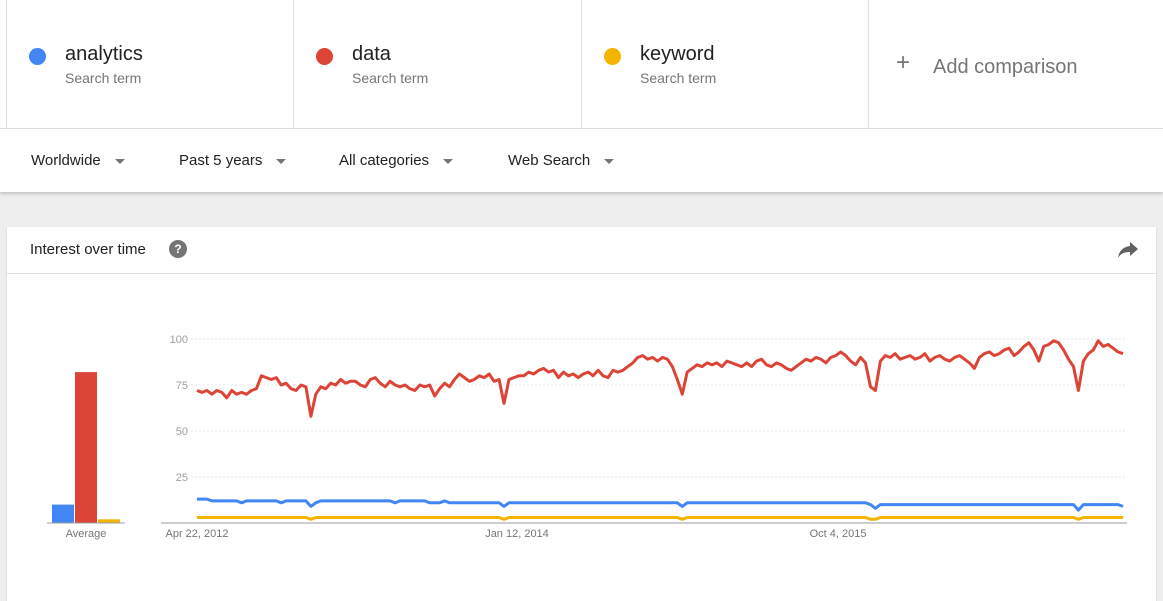 The height and width of the screenshot is (601, 1163). I want to click on card-title: Interest over time, so click(88, 249).